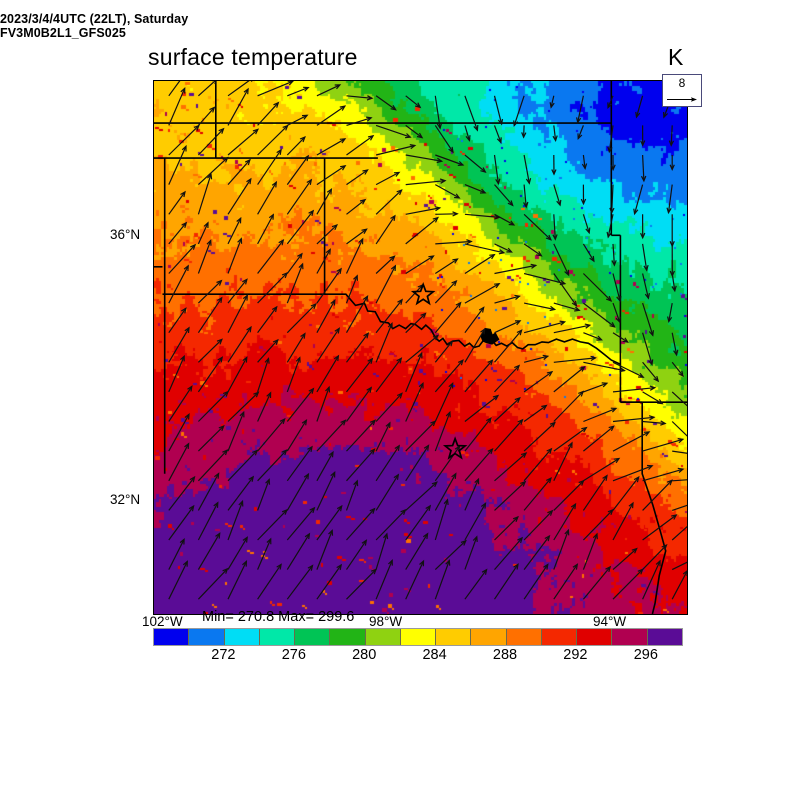 This screenshot has height=800, width=800. Describe the element at coordinates (417, 656) in the screenshot. I see `colorbar-tick-labels: 272 276 280 284 288 292 296` at that location.